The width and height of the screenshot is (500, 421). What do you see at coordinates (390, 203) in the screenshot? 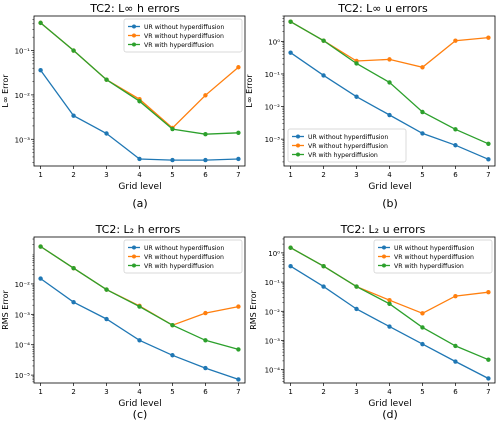
I see `panel-caption: (b)` at bounding box center [390, 203].